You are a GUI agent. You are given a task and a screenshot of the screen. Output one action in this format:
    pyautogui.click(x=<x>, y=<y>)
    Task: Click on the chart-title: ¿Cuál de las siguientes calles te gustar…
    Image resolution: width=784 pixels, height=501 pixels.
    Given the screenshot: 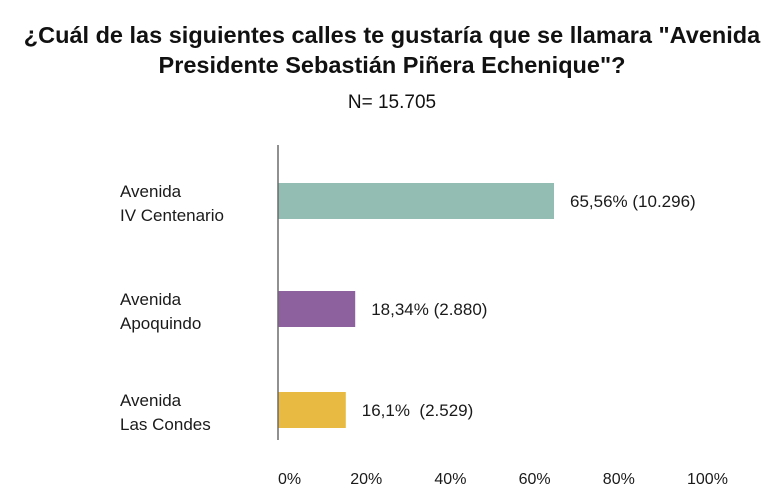 What is the action you would take?
    pyautogui.click(x=392, y=50)
    